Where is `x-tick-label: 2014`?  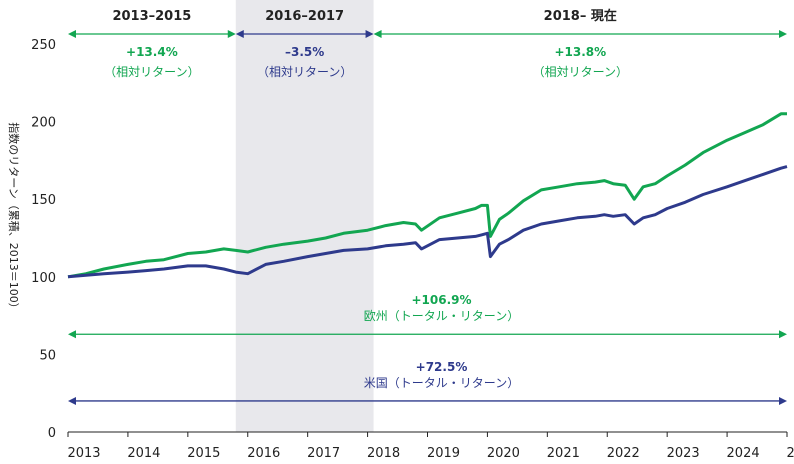
x-tick-label: 2014 is located at coordinates (143, 453).